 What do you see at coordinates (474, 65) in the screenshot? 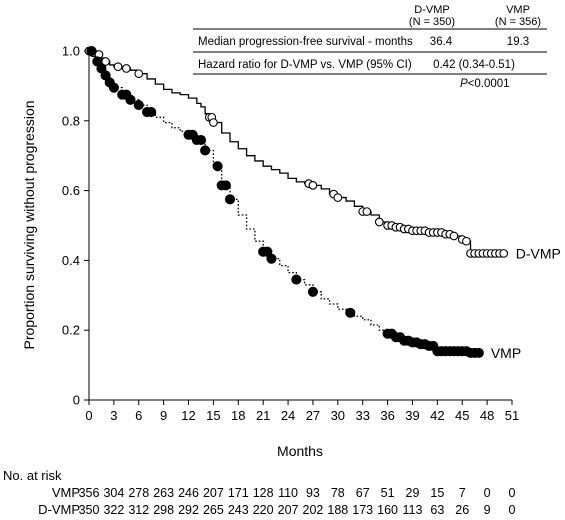
I see `hazard-ratio-value: 0.42 (0.34-0.51)` at bounding box center [474, 65].